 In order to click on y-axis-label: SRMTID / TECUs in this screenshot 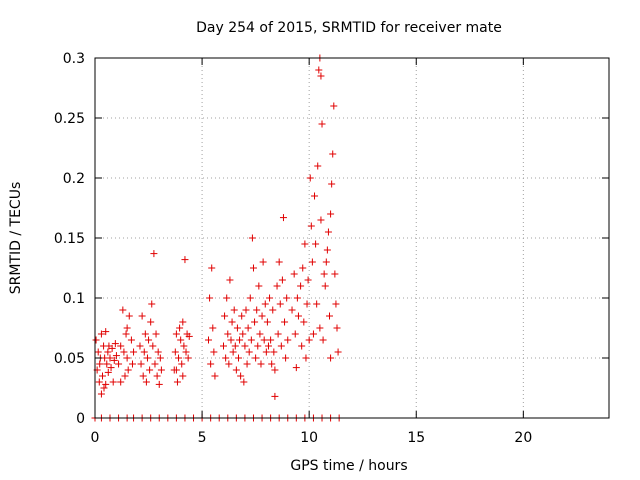, I will do `click(16, 238)`.